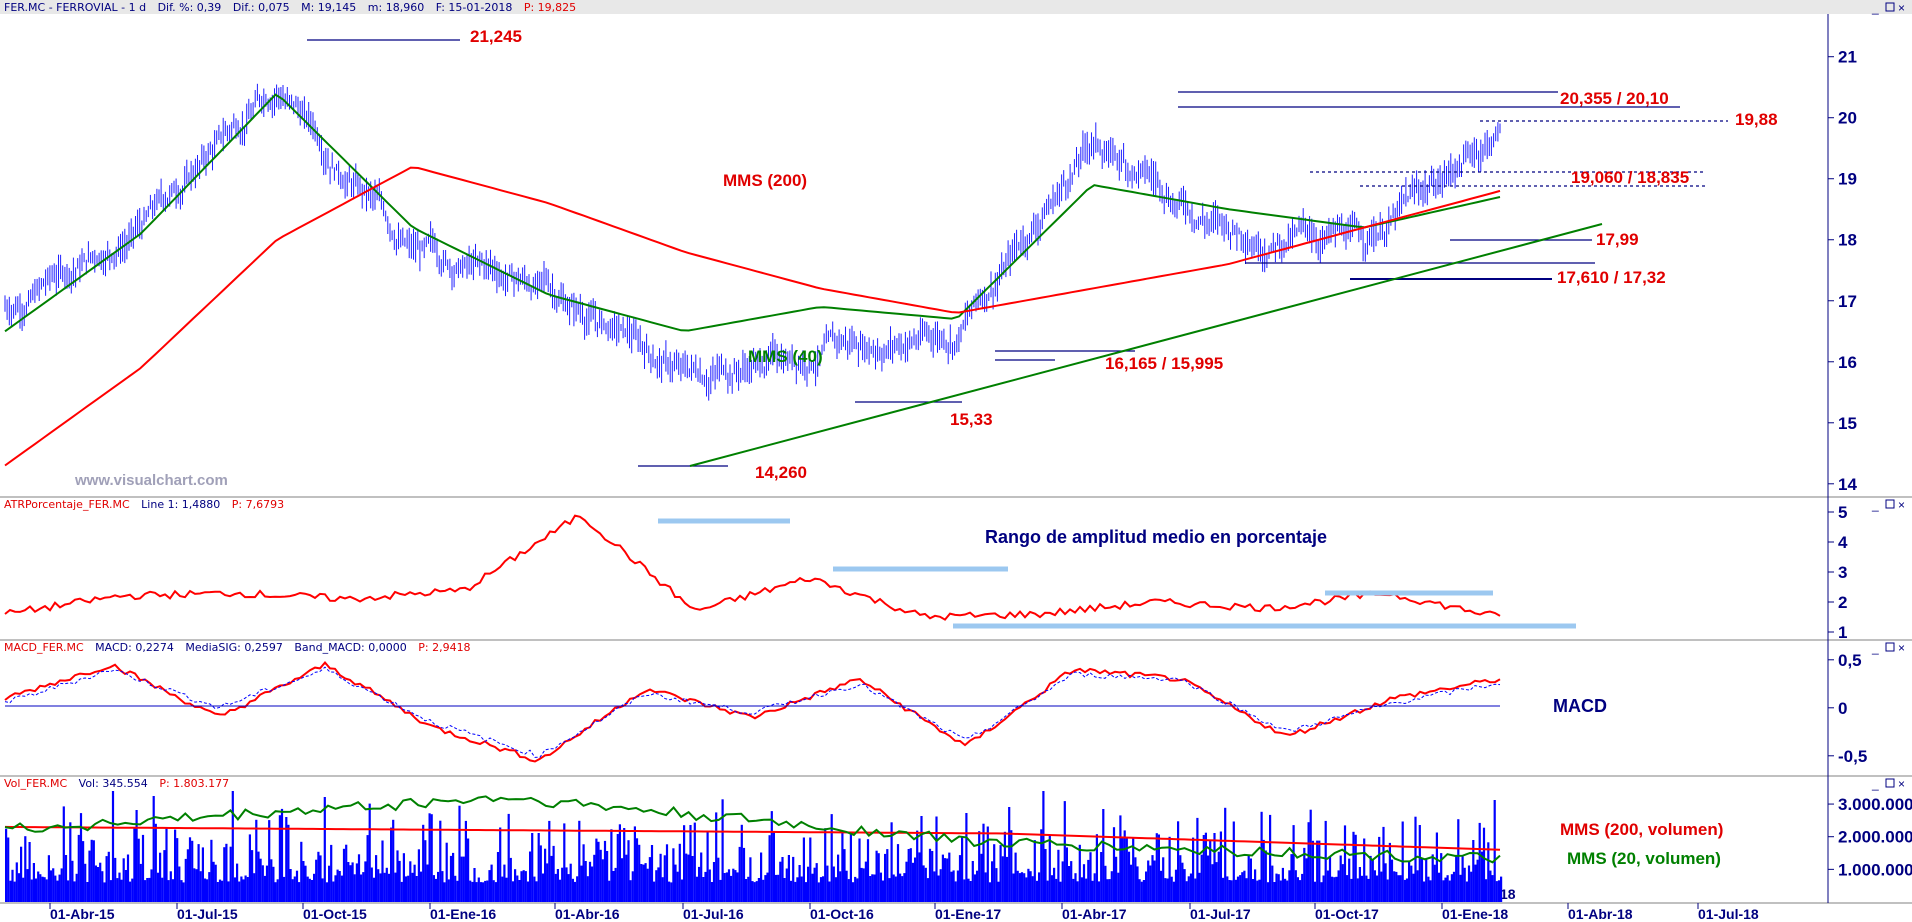  I want to click on vol-window-controls: _ ×, so click(1888, 784).